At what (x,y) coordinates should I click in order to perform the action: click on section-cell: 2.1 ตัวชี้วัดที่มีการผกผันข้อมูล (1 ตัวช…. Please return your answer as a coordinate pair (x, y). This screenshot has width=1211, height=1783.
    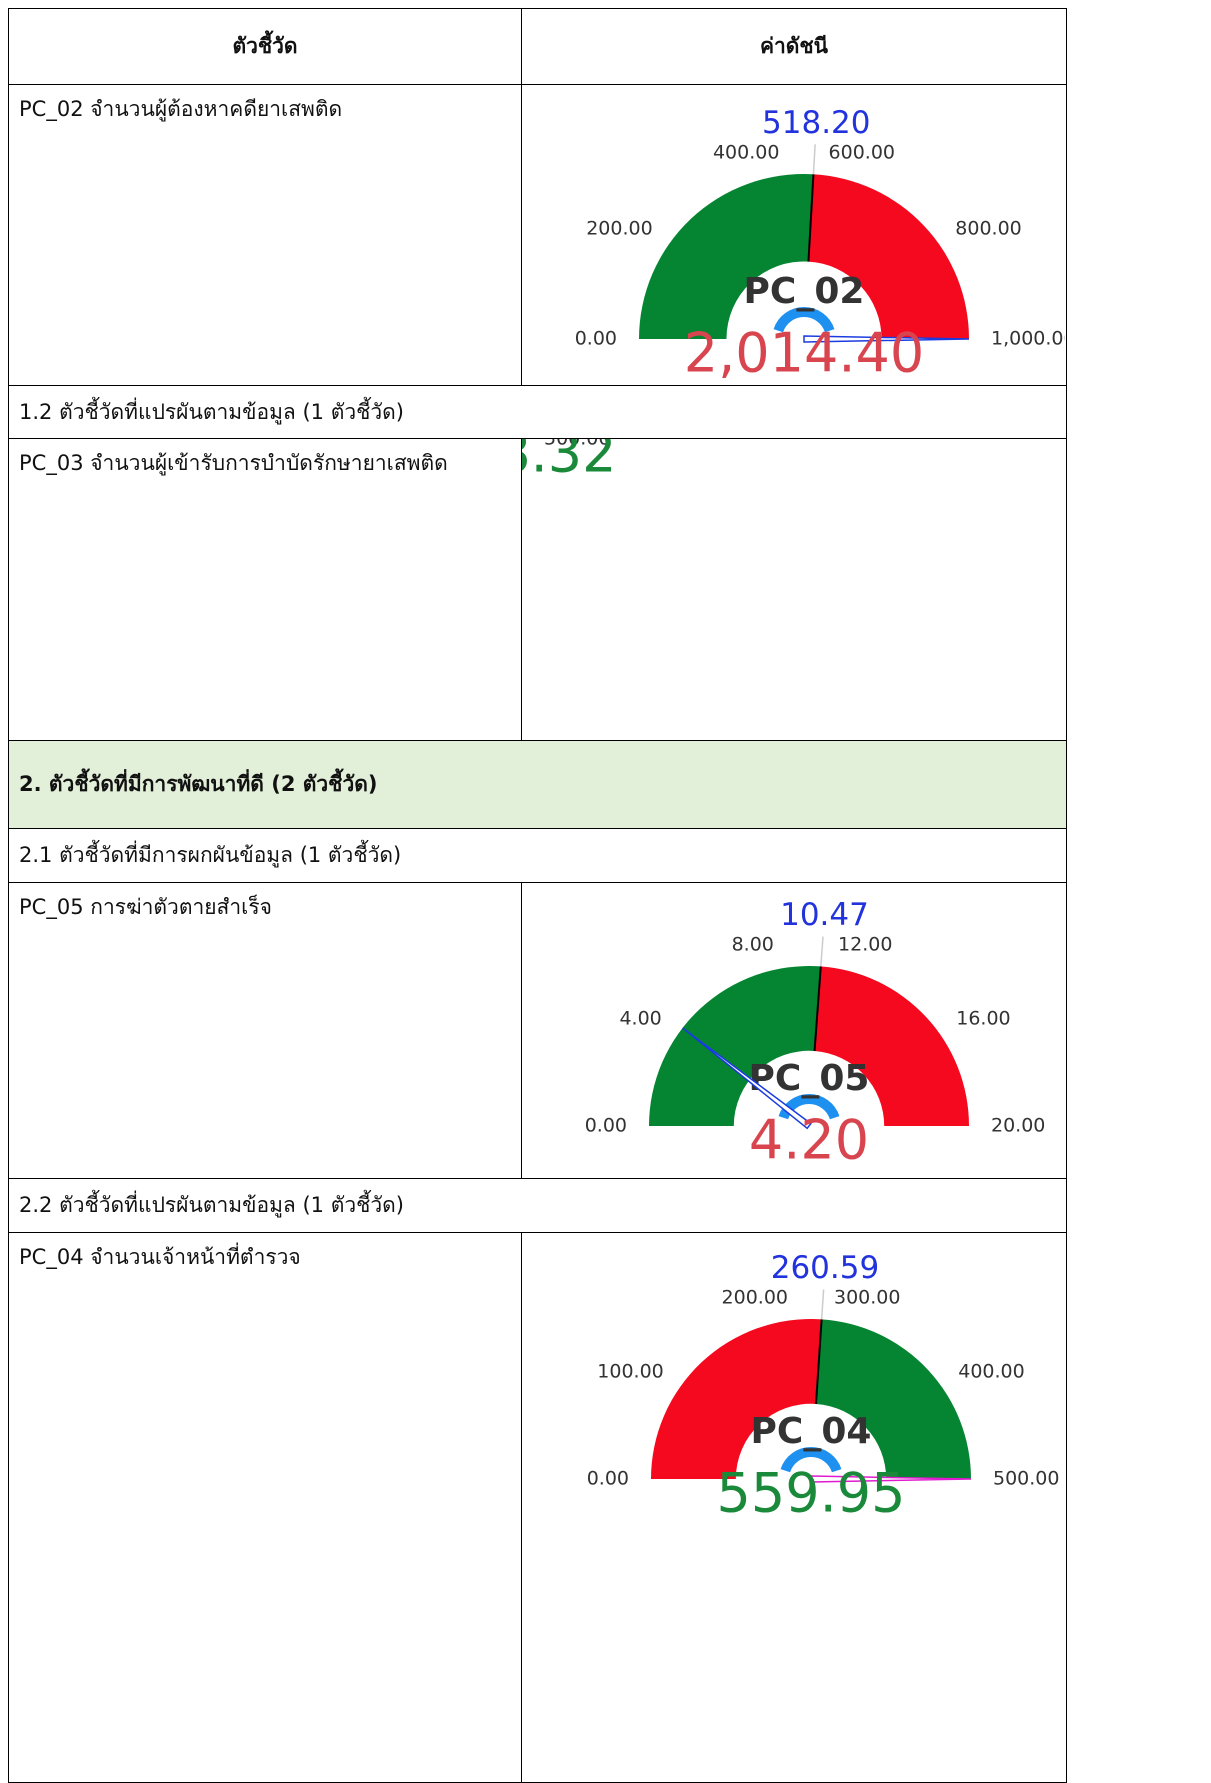
    Looking at the image, I should click on (537, 855).